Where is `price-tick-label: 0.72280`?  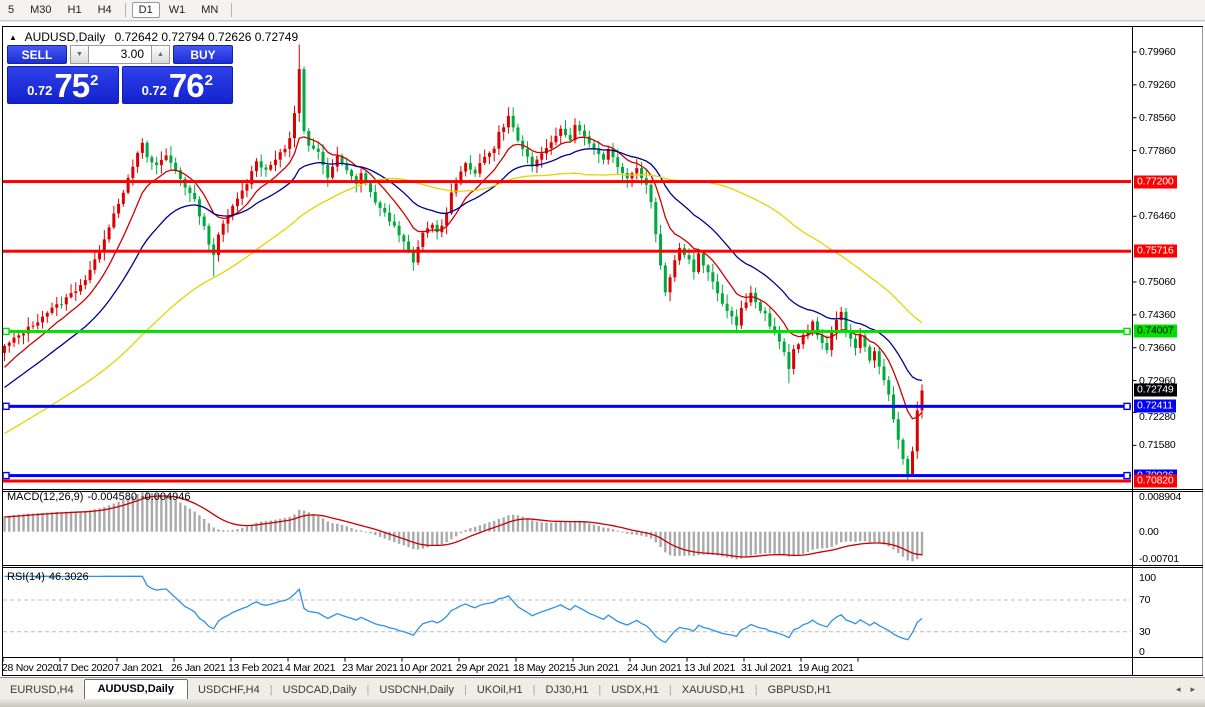
price-tick-label: 0.72280 is located at coordinates (1157, 417).